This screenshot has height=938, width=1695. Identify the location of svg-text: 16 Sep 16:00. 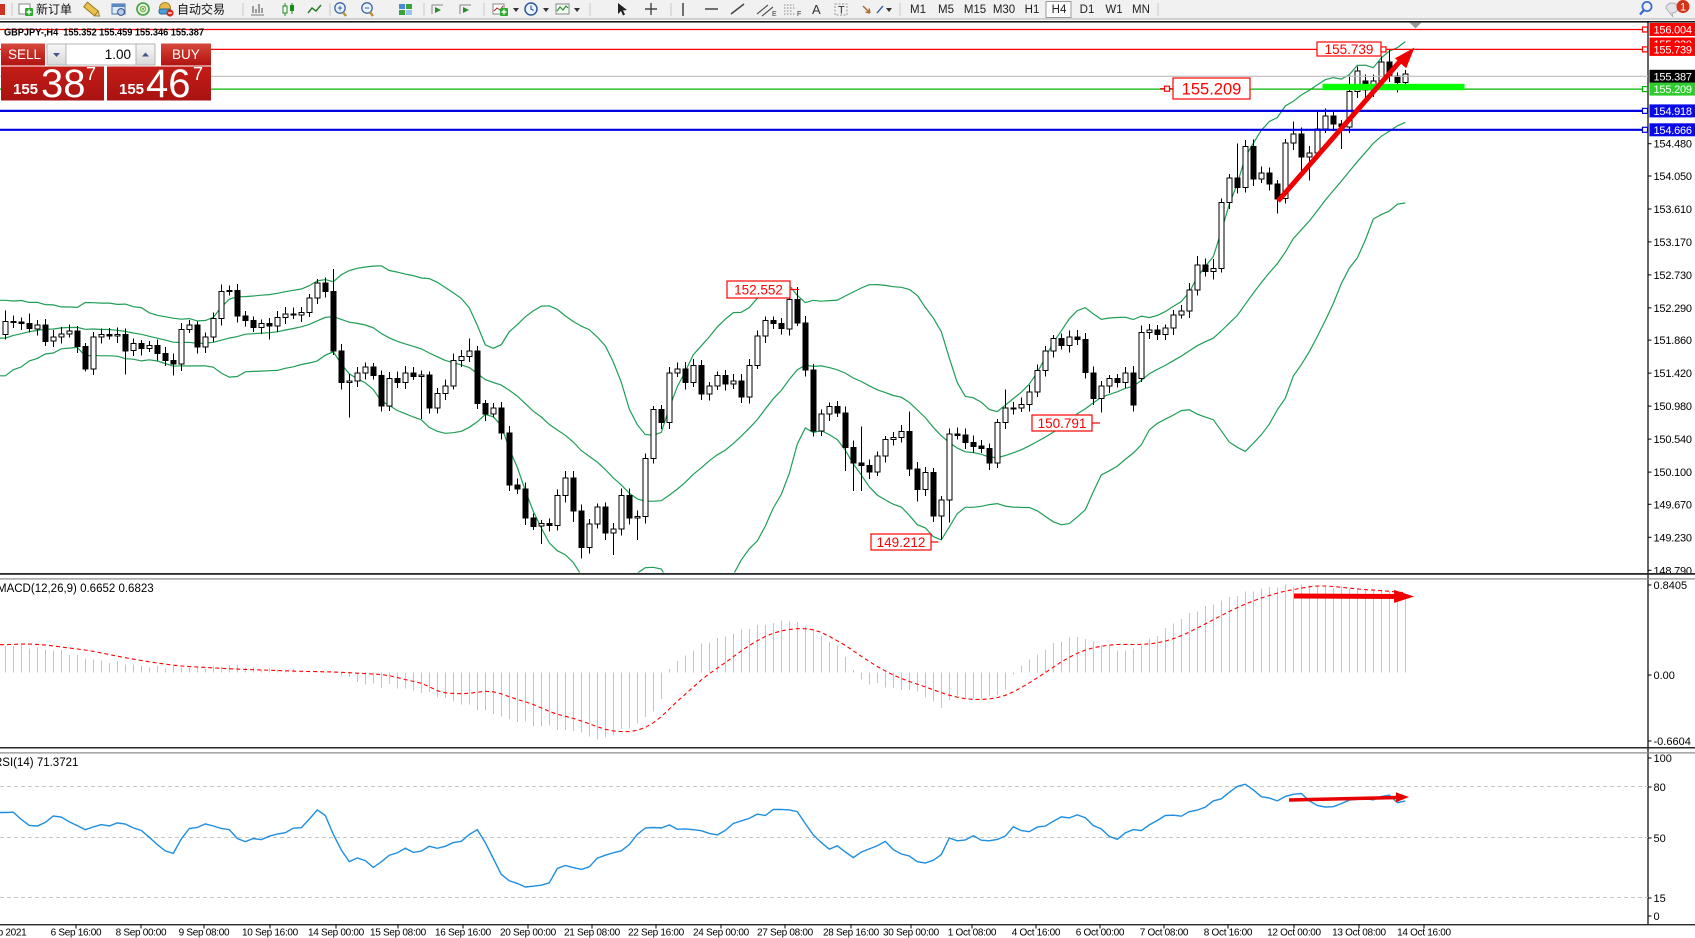
(463, 933).